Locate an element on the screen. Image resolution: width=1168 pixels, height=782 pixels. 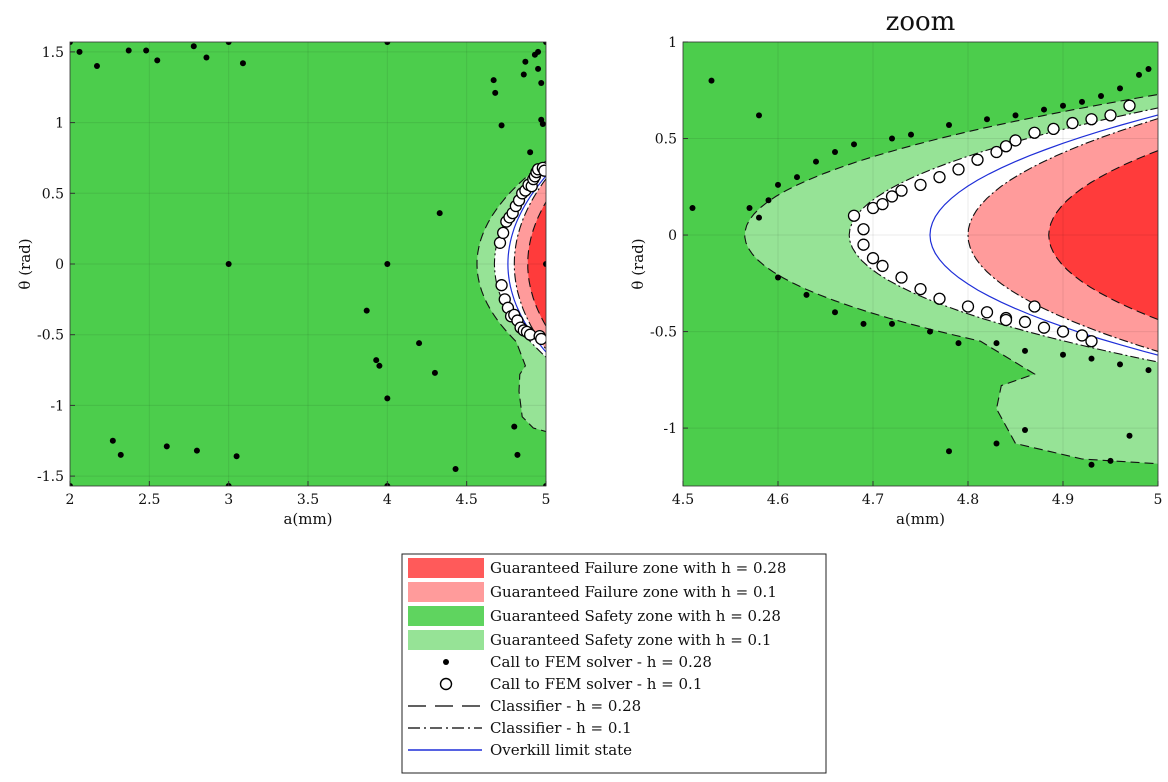
legend-label: Guaranteed Failure zone with h = 0.28 is located at coordinates (638, 568).